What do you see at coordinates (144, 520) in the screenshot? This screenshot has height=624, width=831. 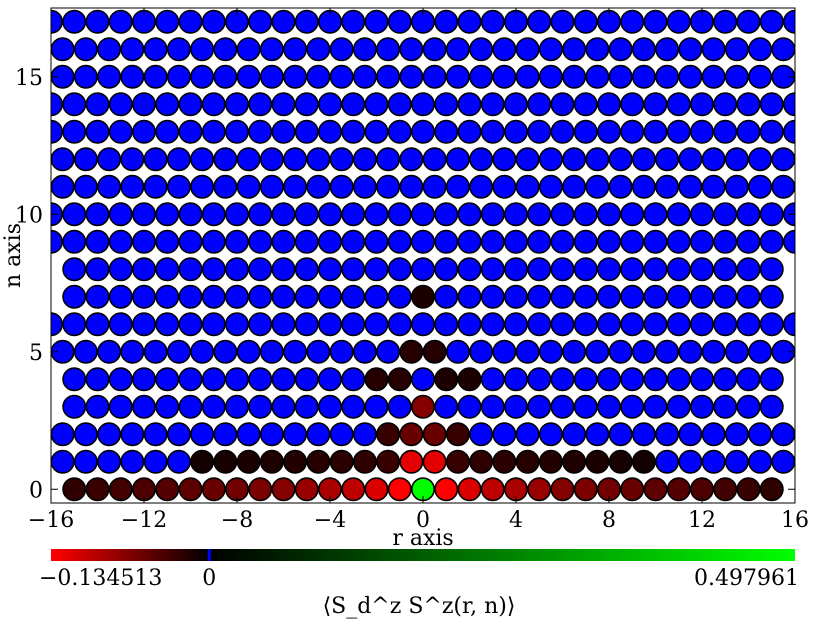 I see `x-tick-label: −12` at bounding box center [144, 520].